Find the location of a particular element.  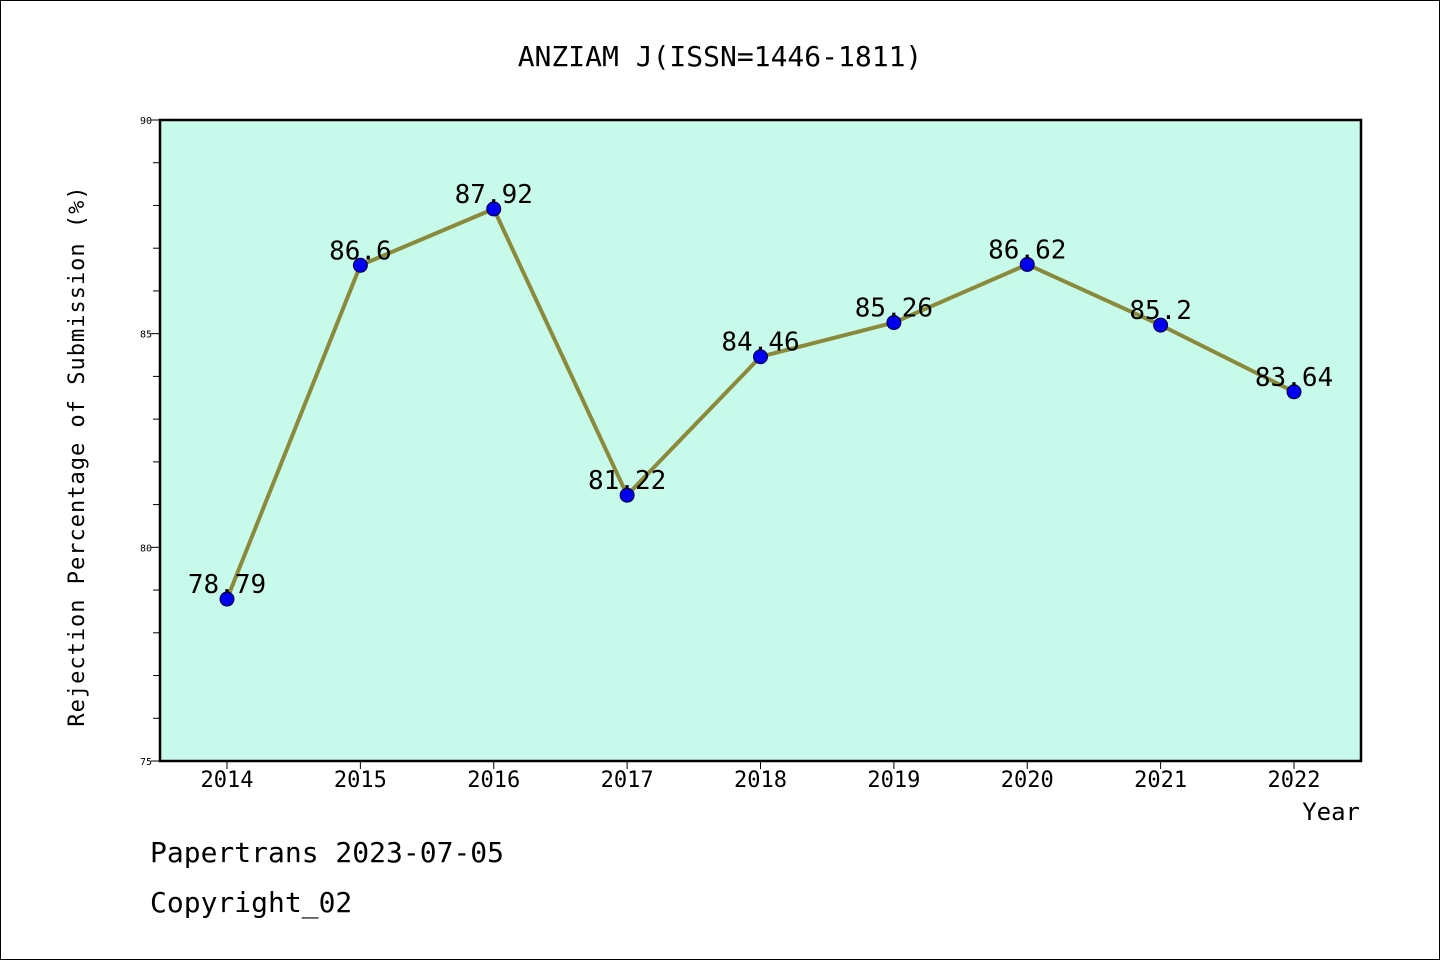

x-tick-label: 2017 is located at coordinates (627, 780).